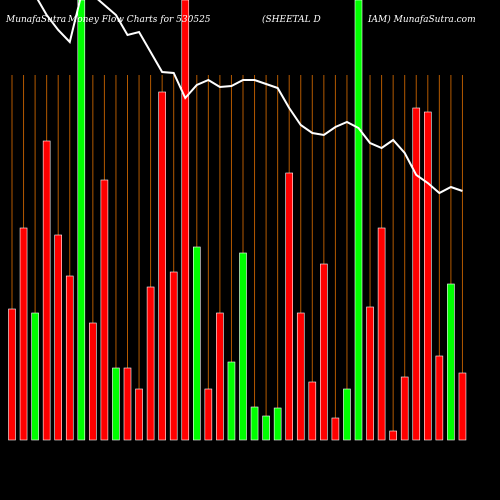 This screenshot has width=500, height=500. Describe the element at coordinates (291, 19) in the screenshot. I see `title-part: (SHEETAL D` at that location.